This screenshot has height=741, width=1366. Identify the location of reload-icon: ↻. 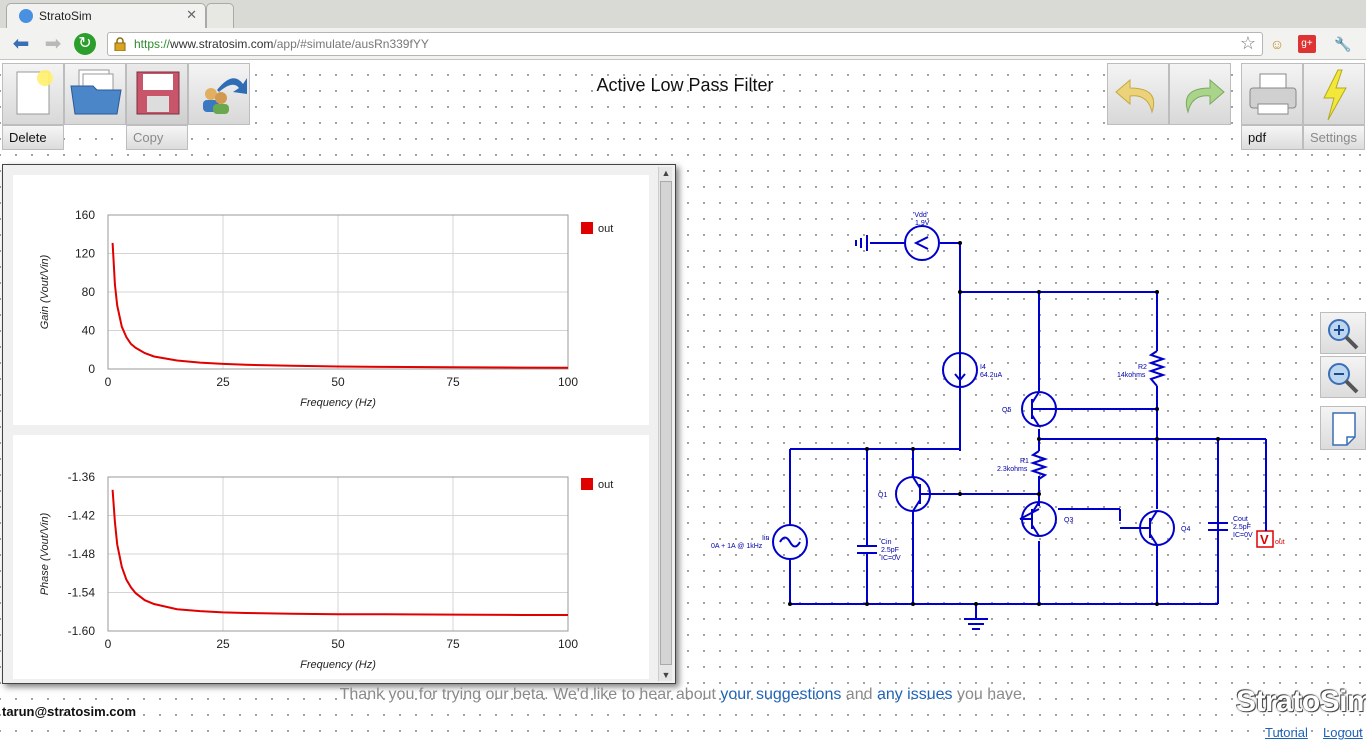
(85, 44).